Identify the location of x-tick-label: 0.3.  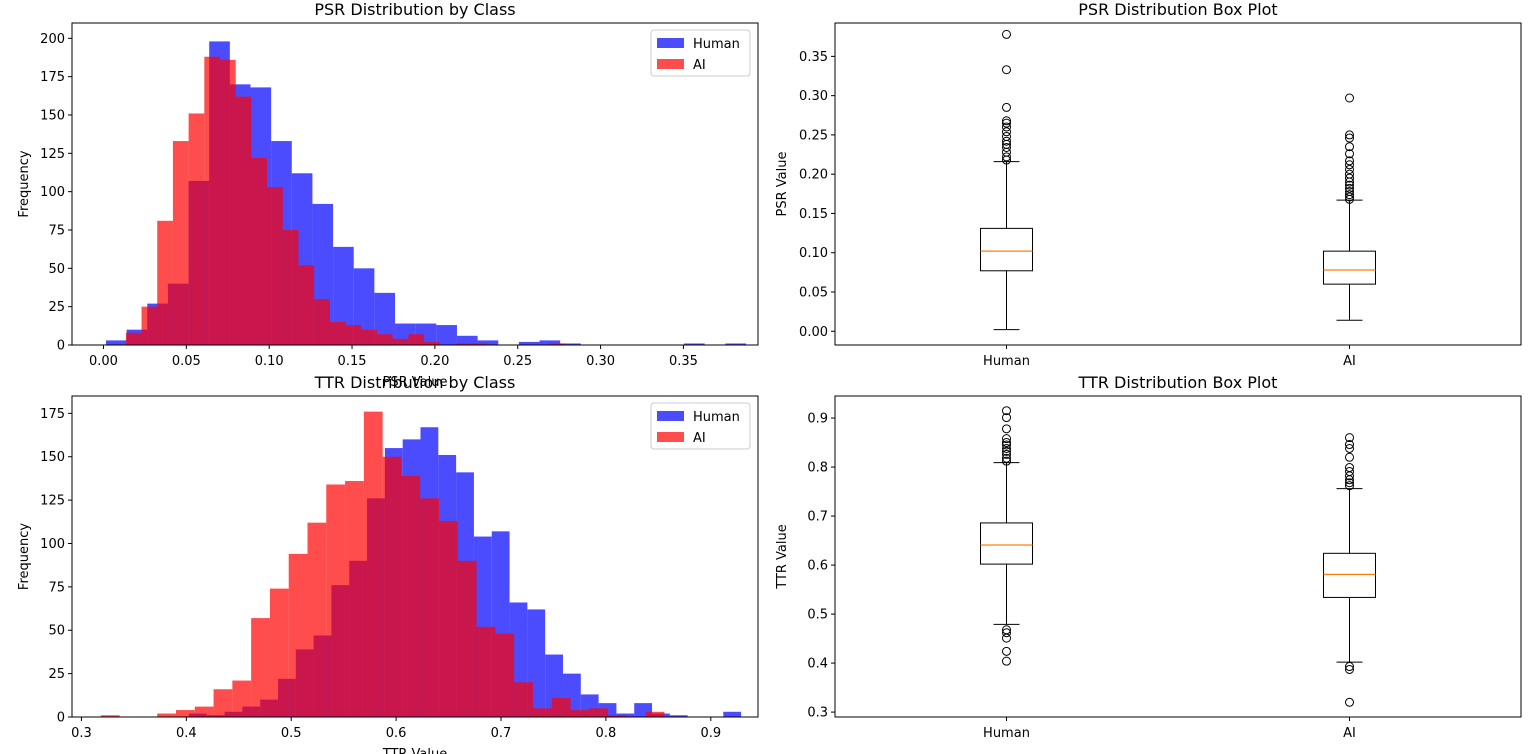
(81, 733).